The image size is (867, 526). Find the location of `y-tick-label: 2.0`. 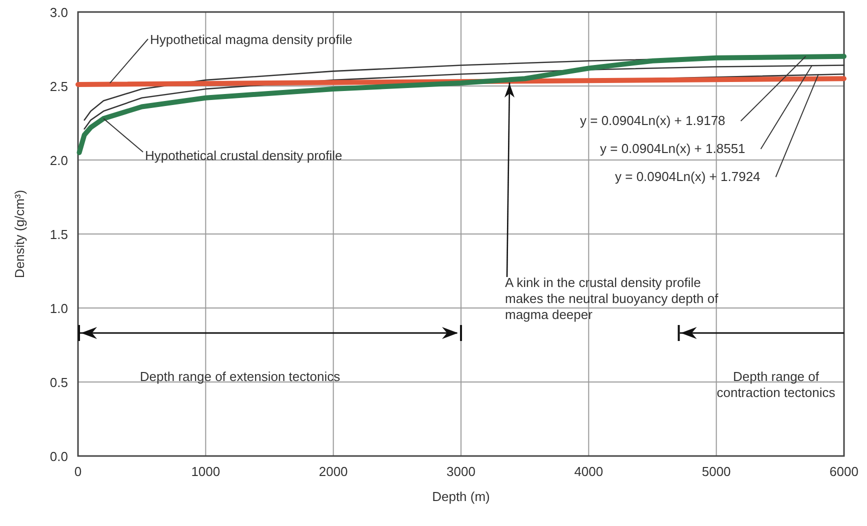

y-tick-label: 2.0 is located at coordinates (59, 160).